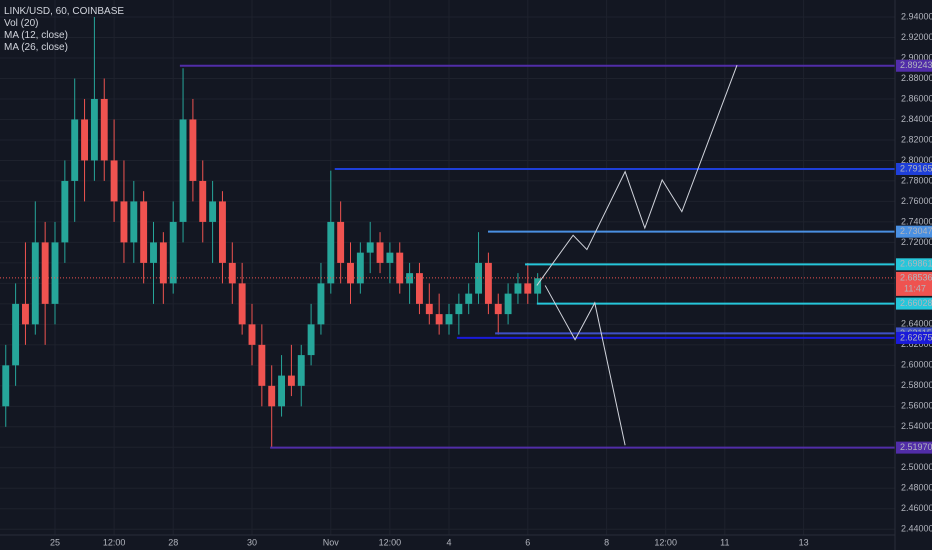 This screenshot has width=932, height=550. Describe the element at coordinates (804, 542) in the screenshot. I see `x-tick-label: 13` at that location.